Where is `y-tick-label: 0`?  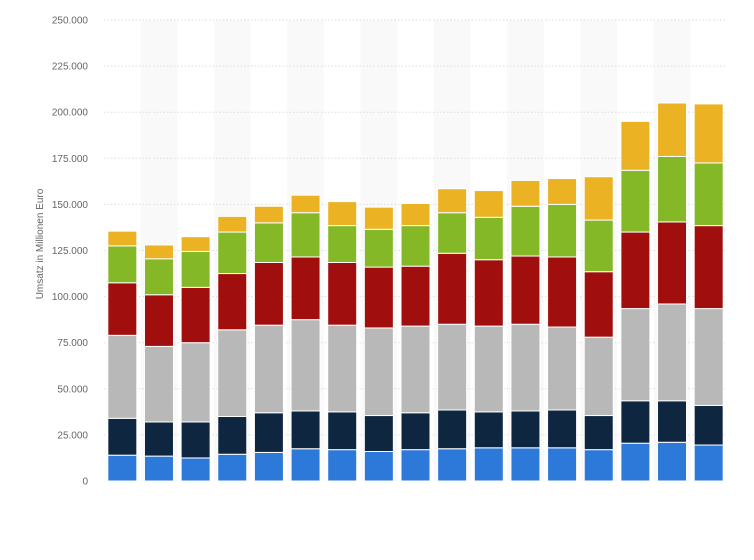 y-tick-label: 0 is located at coordinates (85, 482).